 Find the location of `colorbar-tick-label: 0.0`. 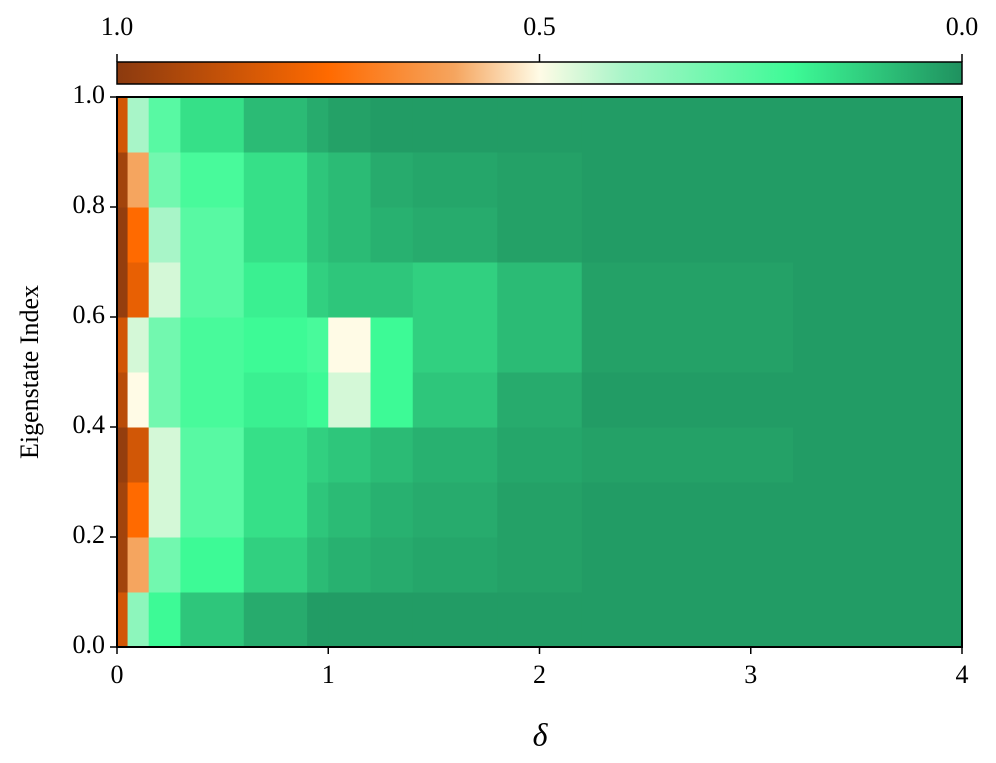

colorbar-tick-label: 0.0 is located at coordinates (962, 26).